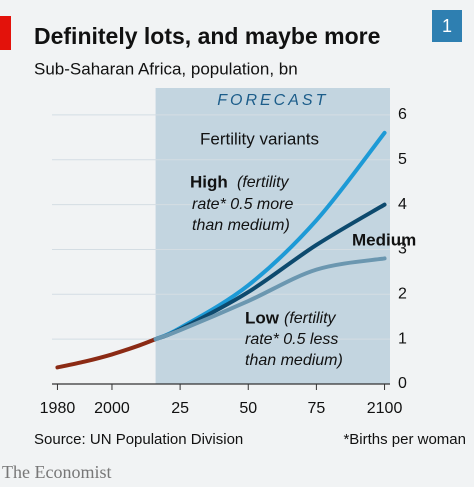  Describe the element at coordinates (207, 36) in the screenshot. I see `chart-title: Definitely lots, and maybe more` at that location.